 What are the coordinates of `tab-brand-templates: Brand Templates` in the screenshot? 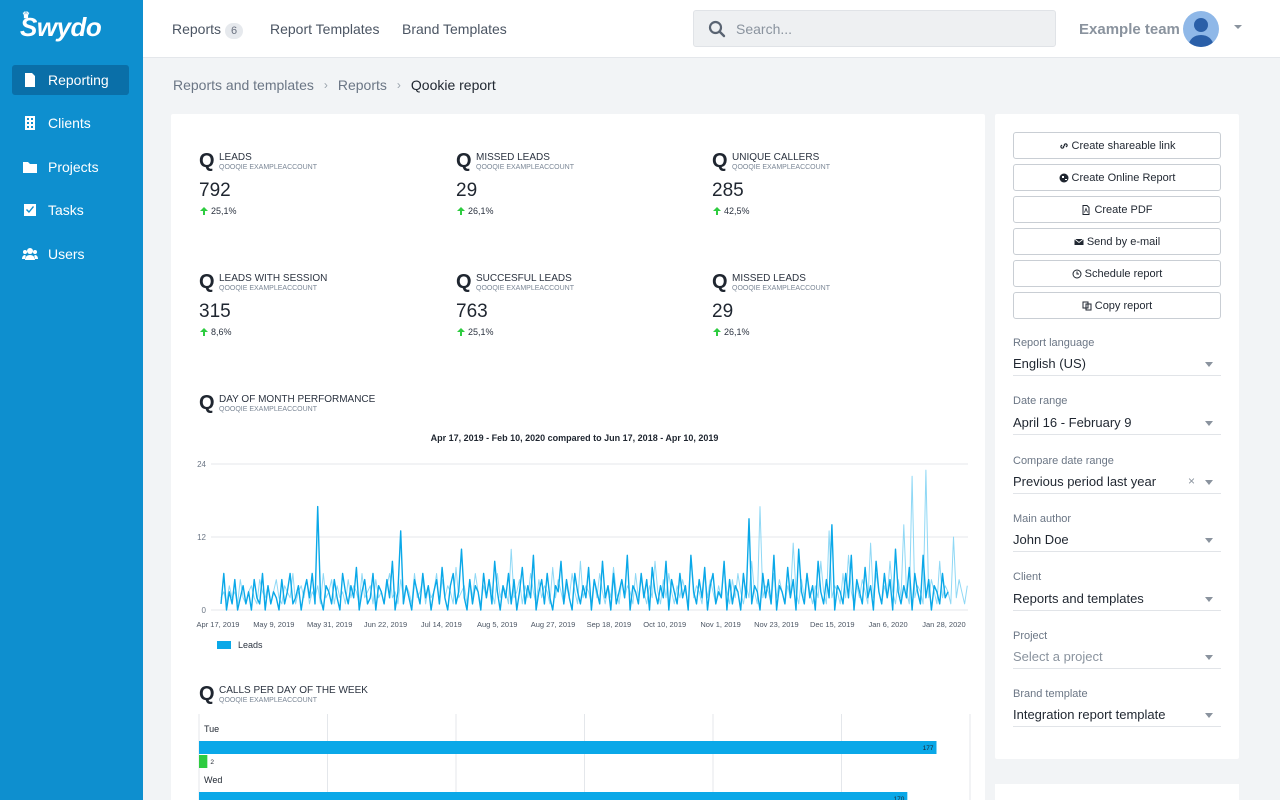 It's located at (454, 29).